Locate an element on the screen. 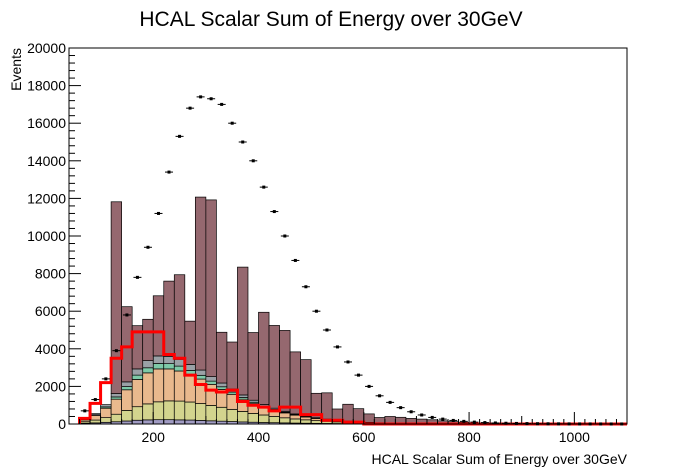 This screenshot has width=696, height=472. y-tick-label: 2000 is located at coordinates (50, 386).